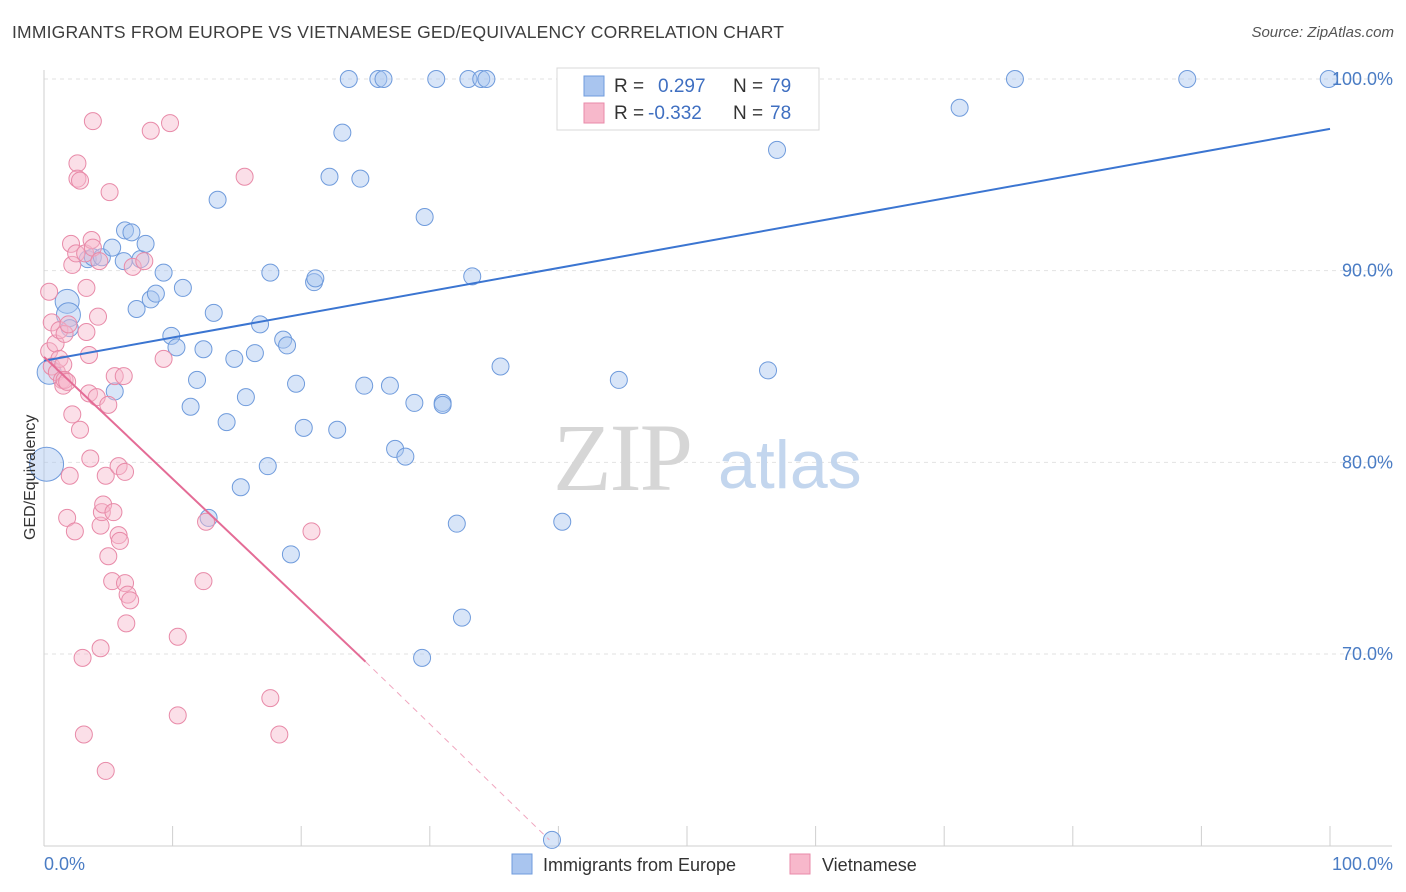 This screenshot has width=1406, height=892. What do you see at coordinates (1367, 462) in the screenshot?
I see `y-tick-label: 80.0%` at bounding box center [1367, 462].